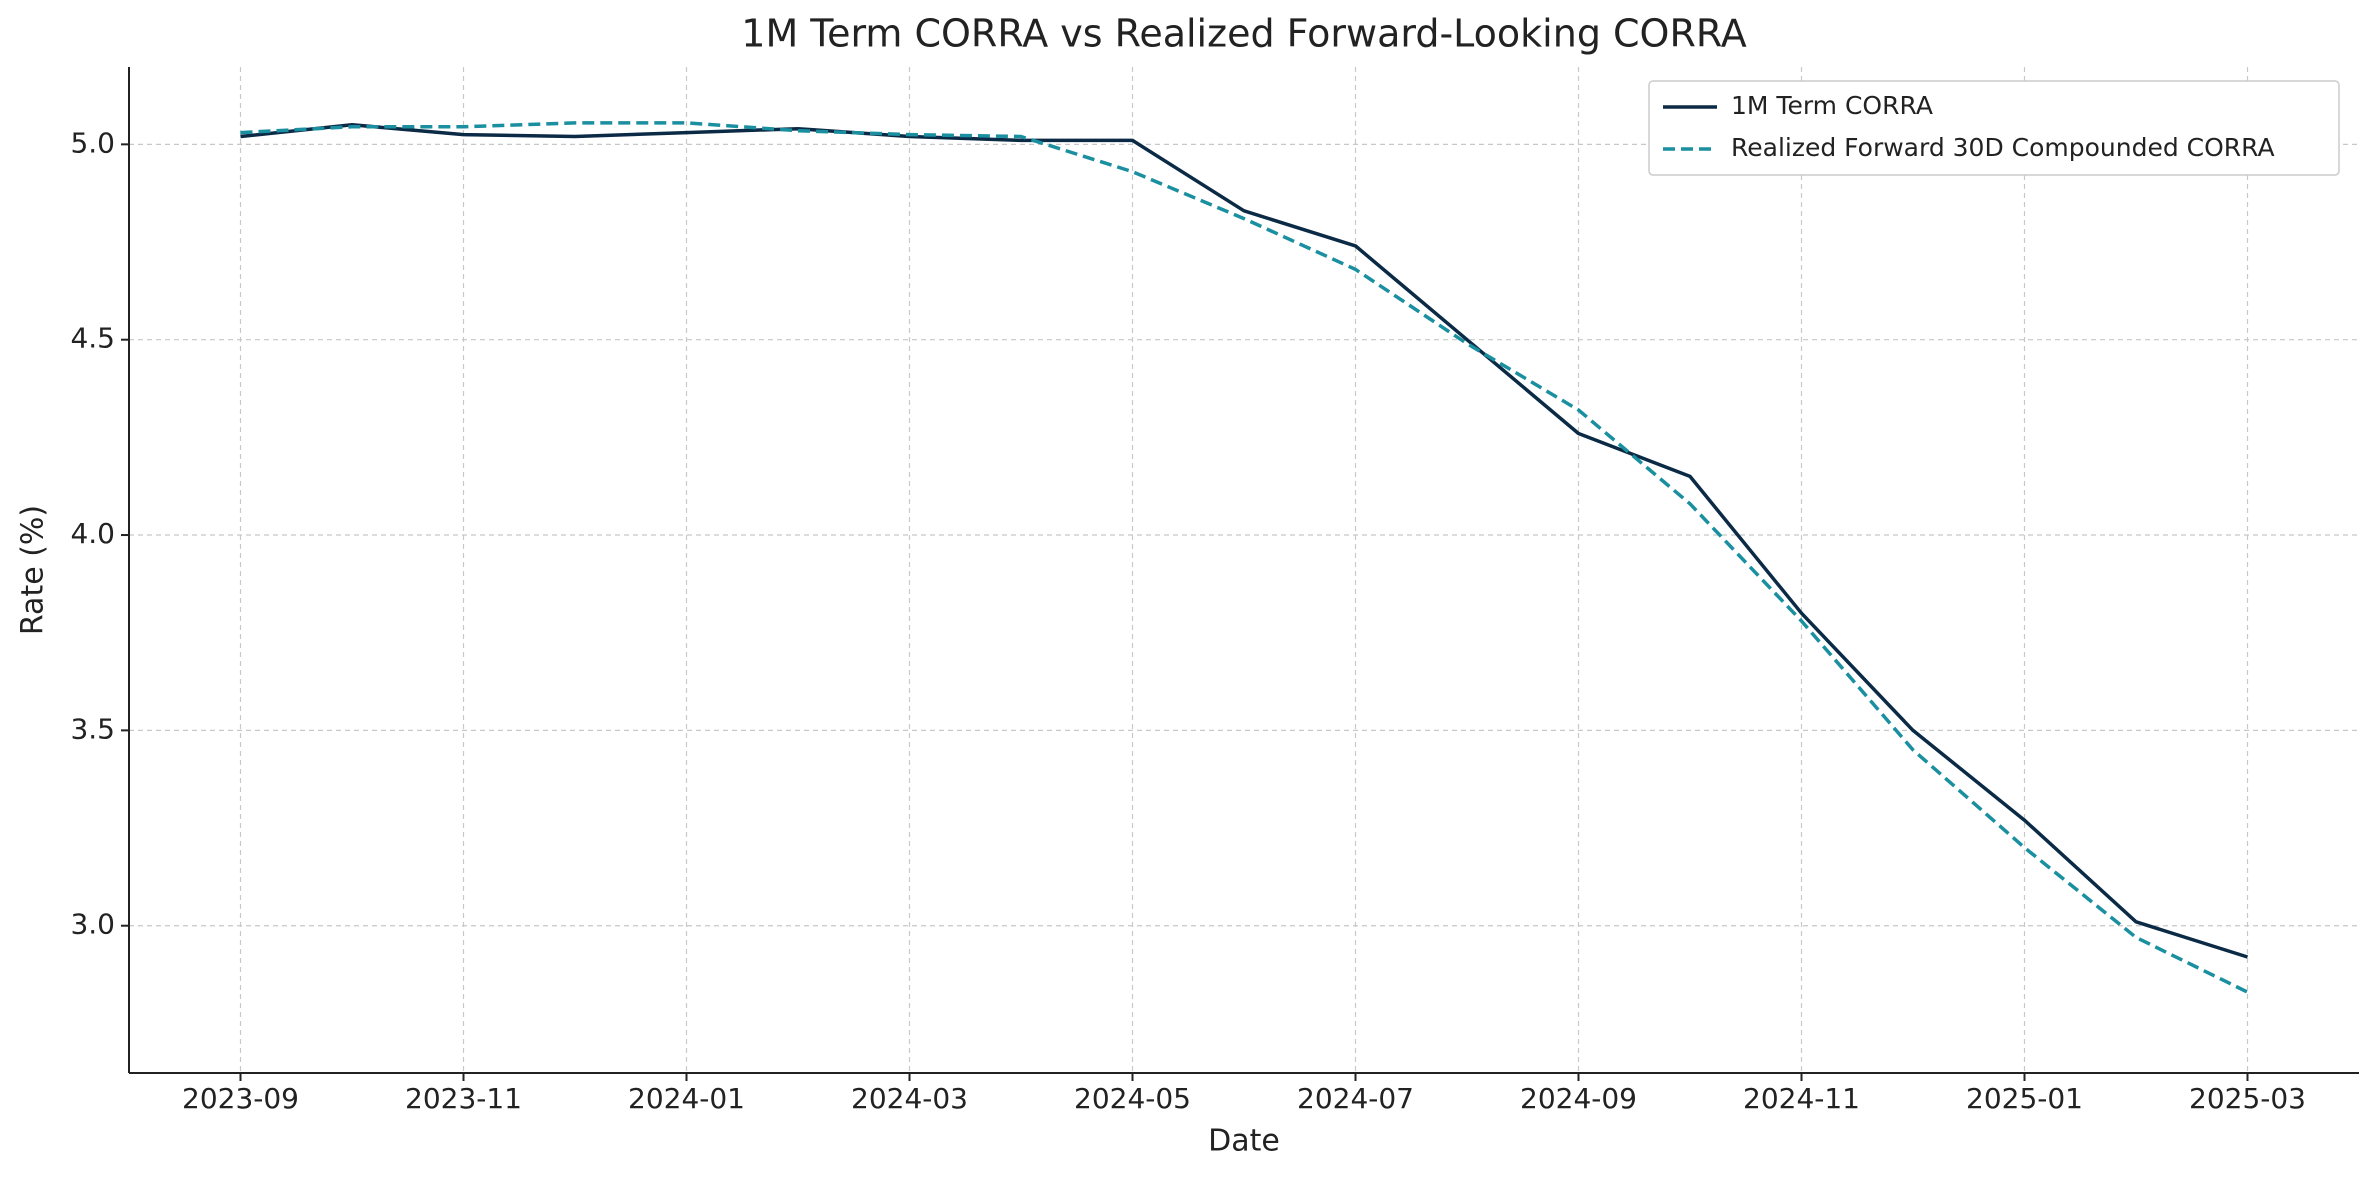  Describe the element at coordinates (1132, 1098) in the screenshot. I see `x-tick-label: 2024-05` at that location.